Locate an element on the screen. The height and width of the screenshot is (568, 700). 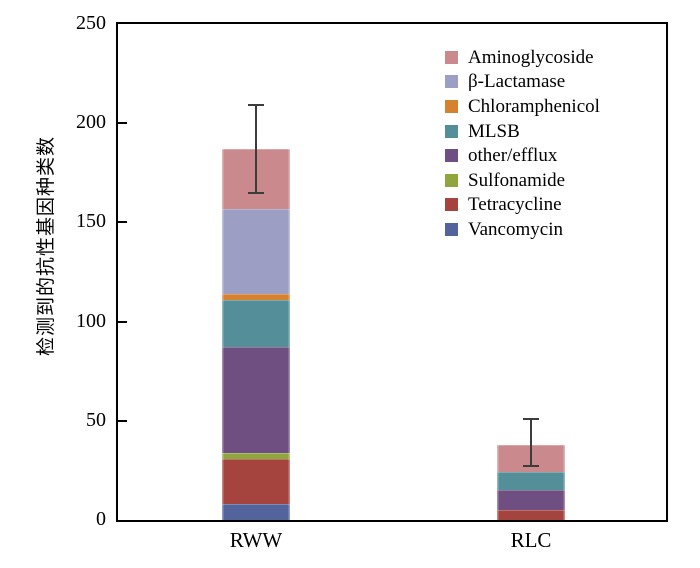
legend-item-other/efflux: other/efflux is located at coordinates (522, 155).